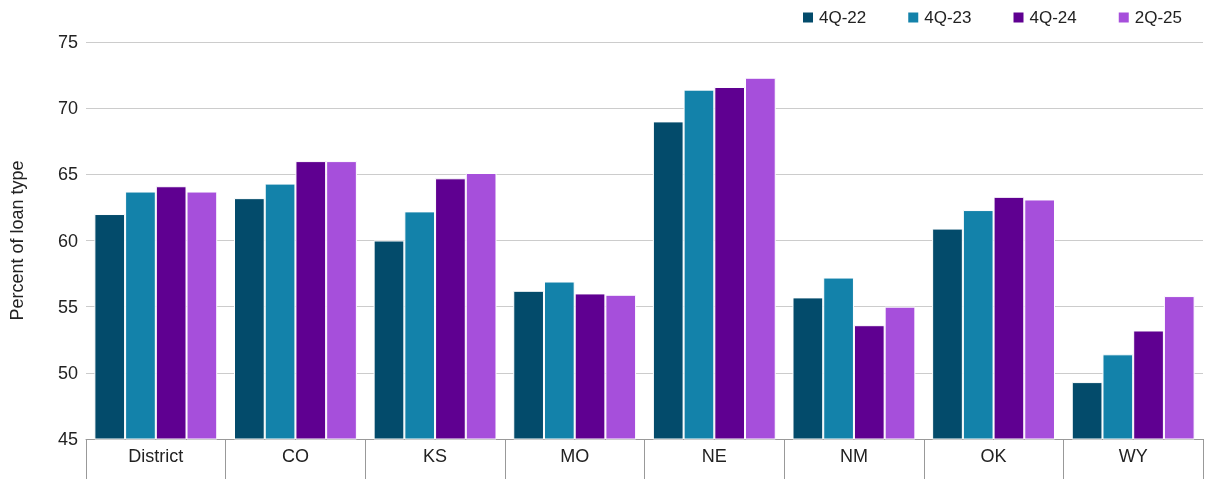  Describe the element at coordinates (843, 17) in the screenshot. I see `legend-label: 4Q-22` at that location.